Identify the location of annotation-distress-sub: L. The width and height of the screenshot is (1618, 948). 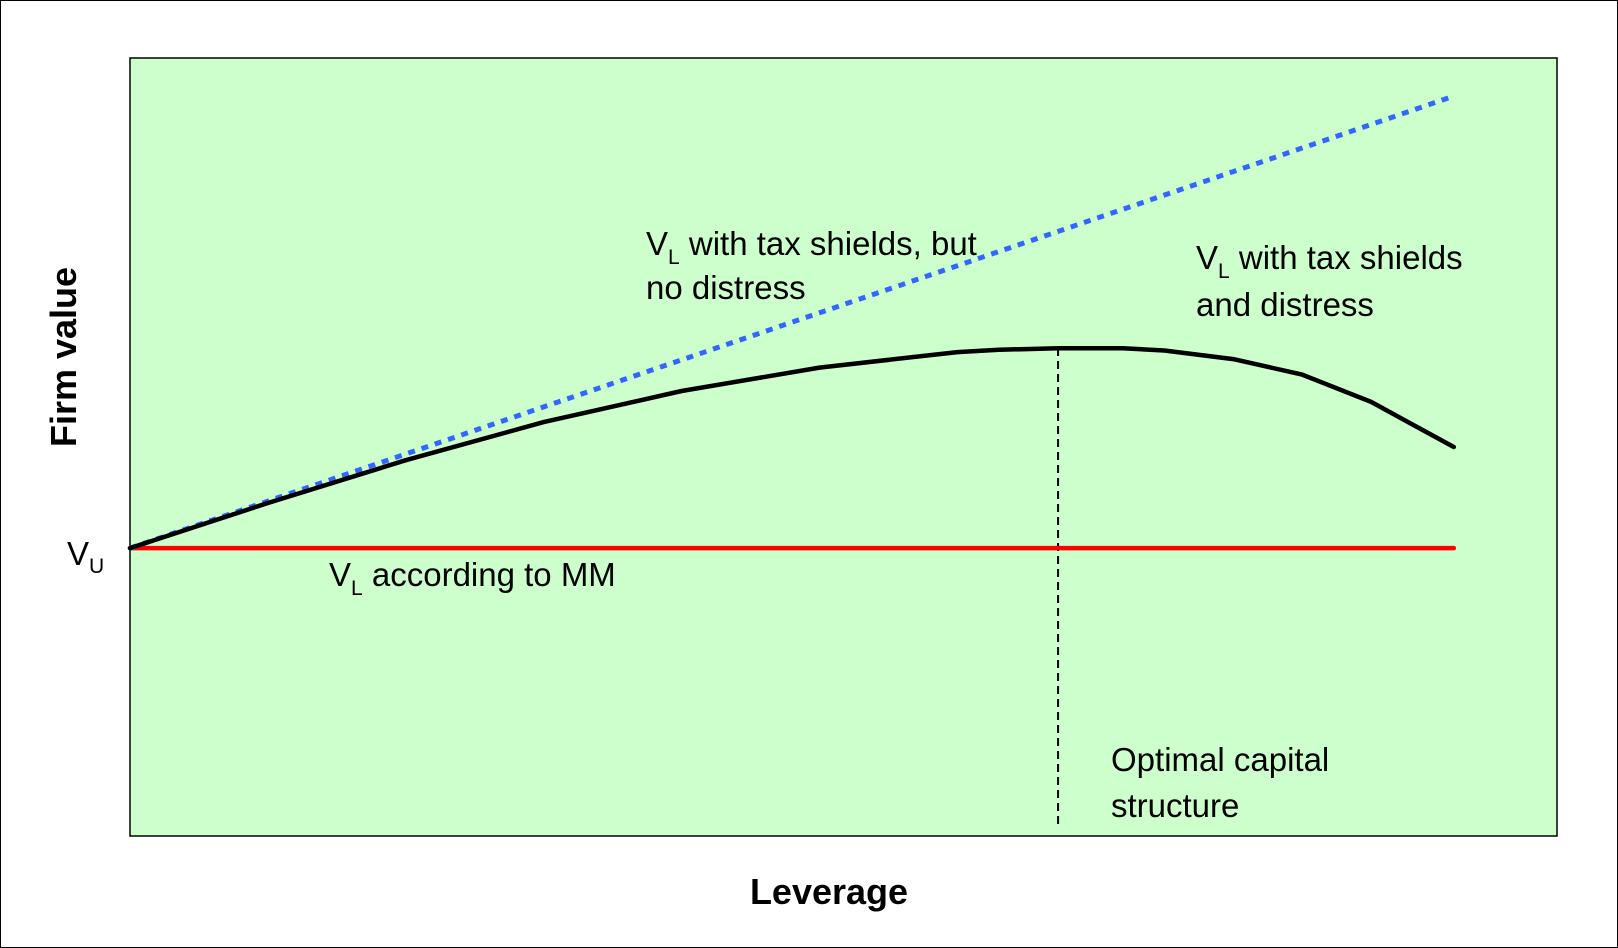
(1224, 271).